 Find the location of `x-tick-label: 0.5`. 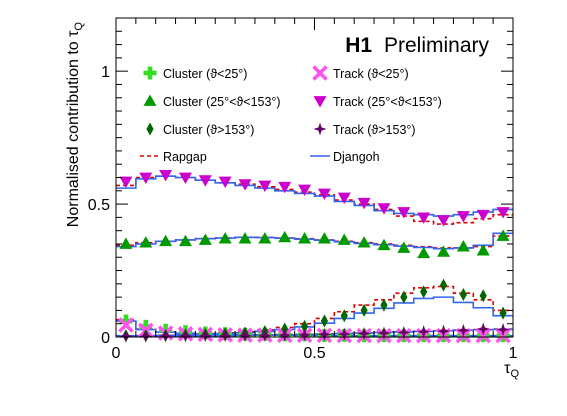

x-tick-label: 0.5 is located at coordinates (314, 353).